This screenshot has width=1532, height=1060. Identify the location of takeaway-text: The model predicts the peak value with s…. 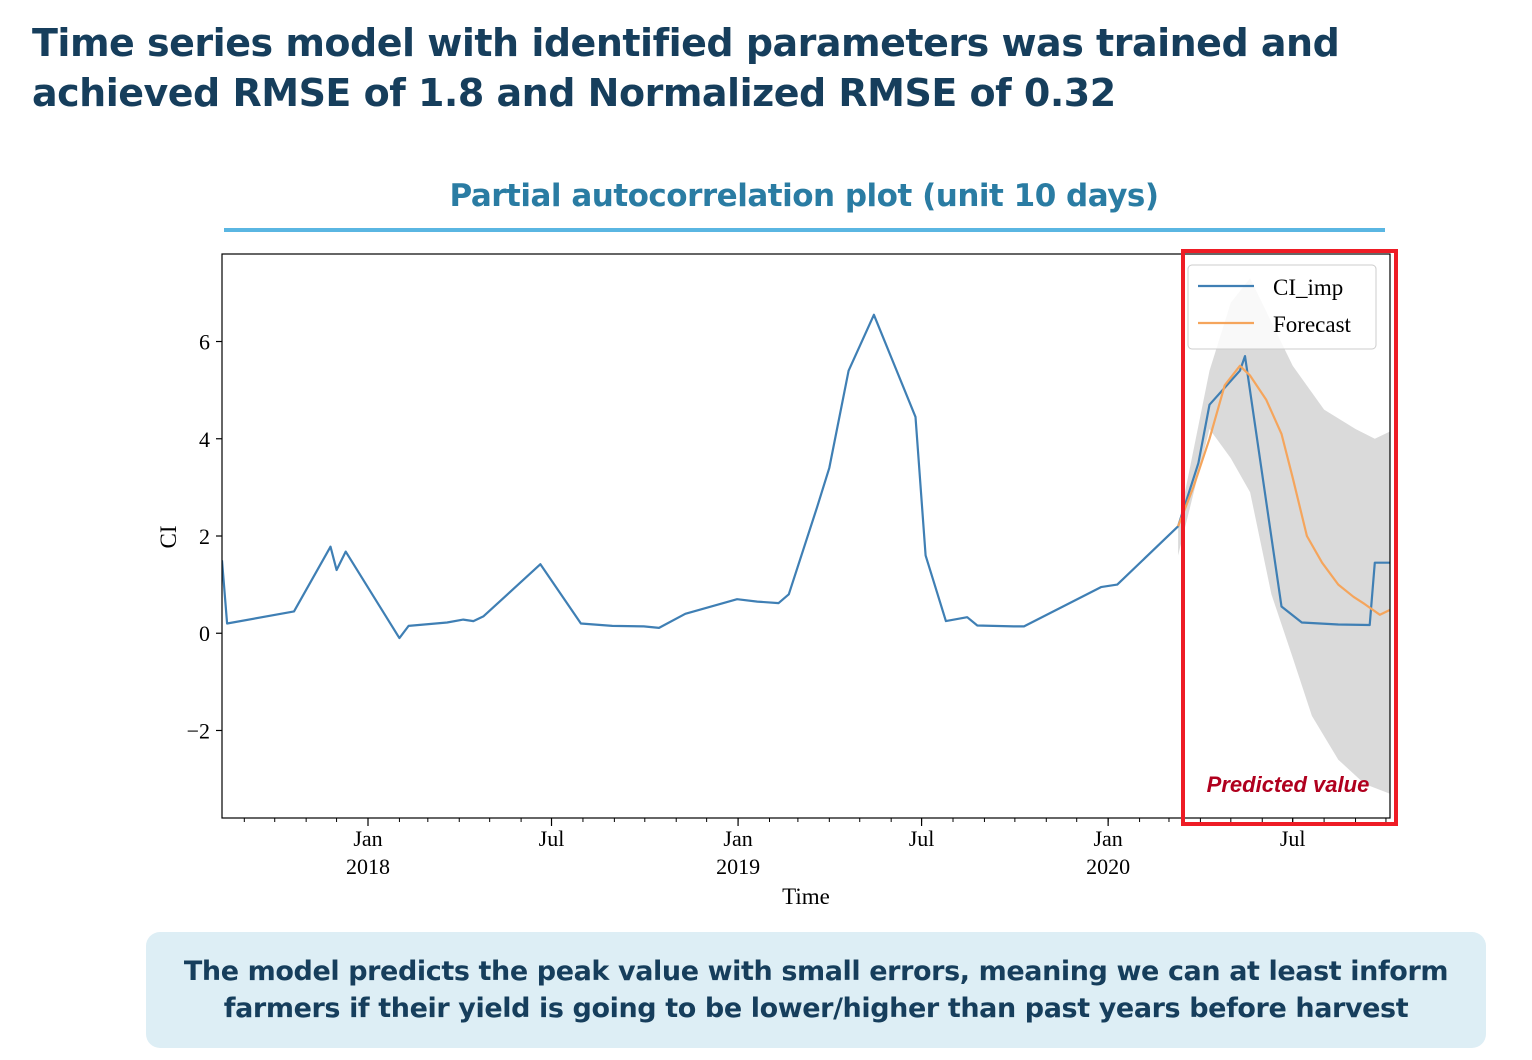
(816, 990).